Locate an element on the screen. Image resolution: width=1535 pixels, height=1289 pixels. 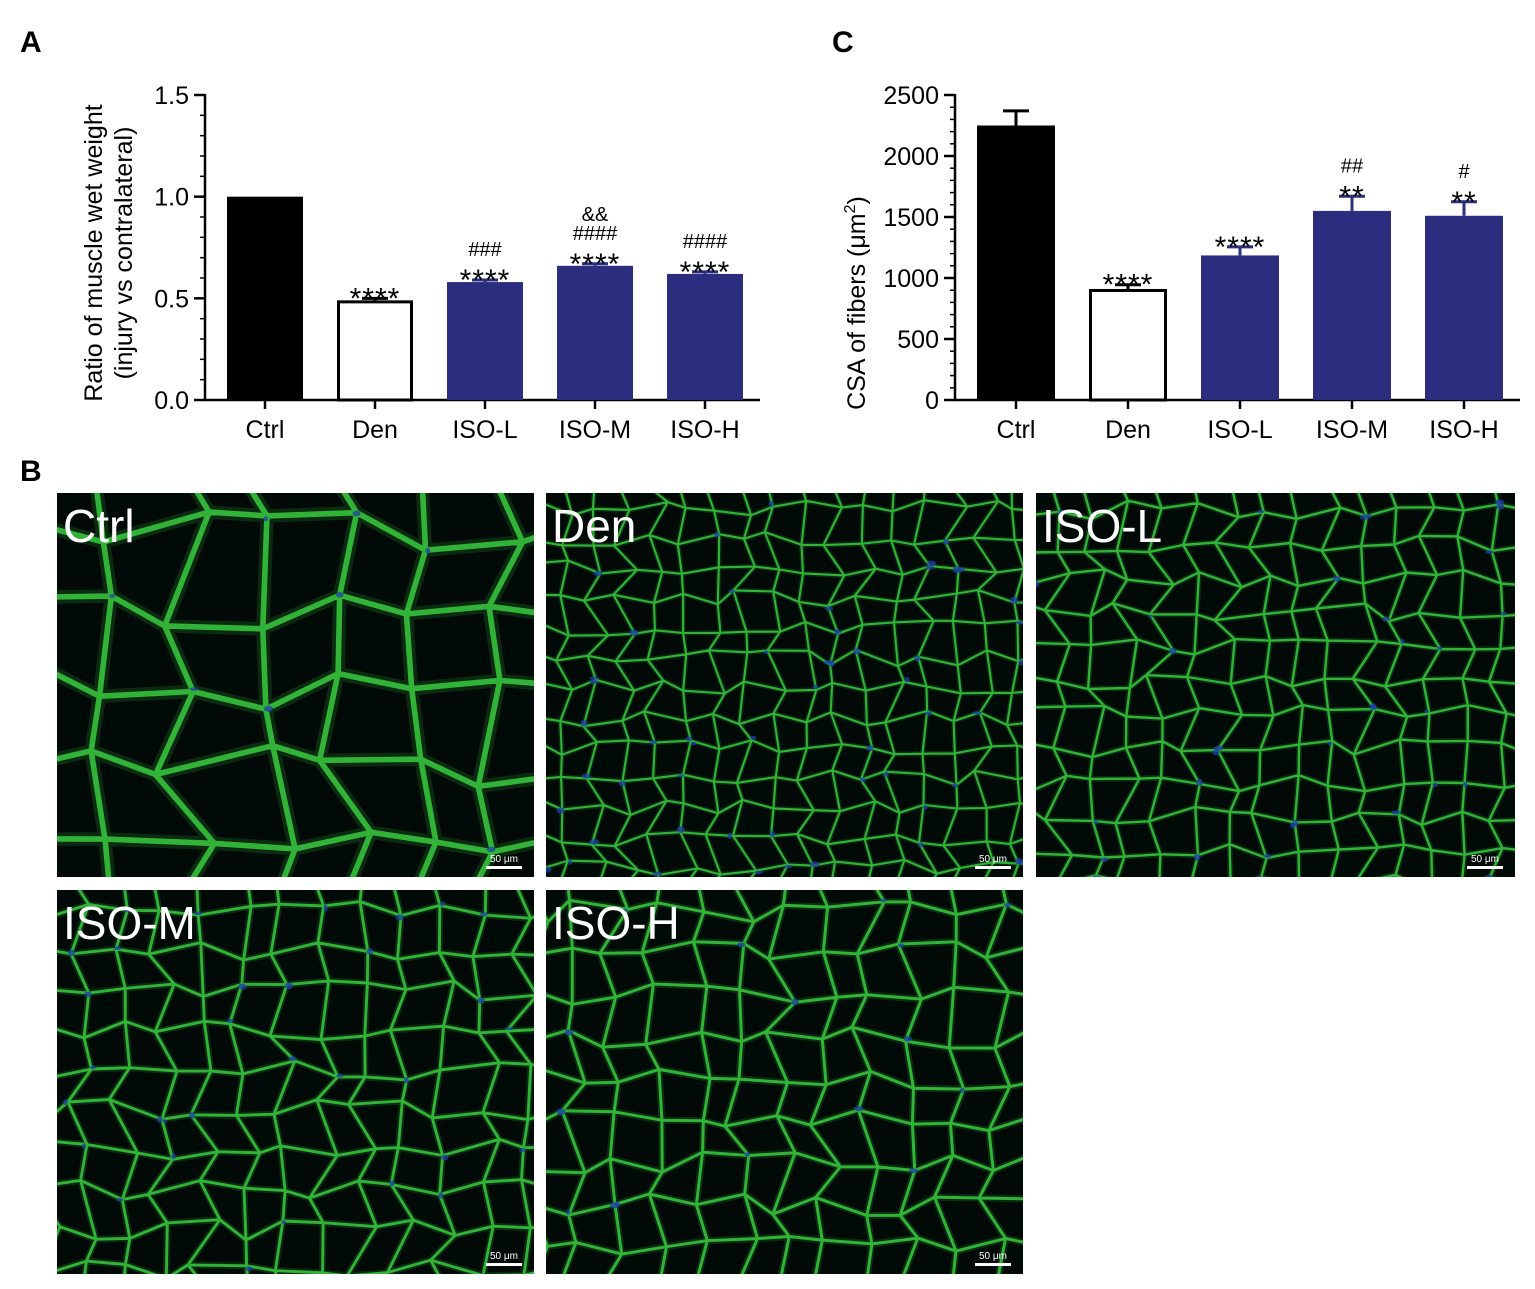
chart-a-annotation-iso-m-2: && is located at coordinates (595, 215).